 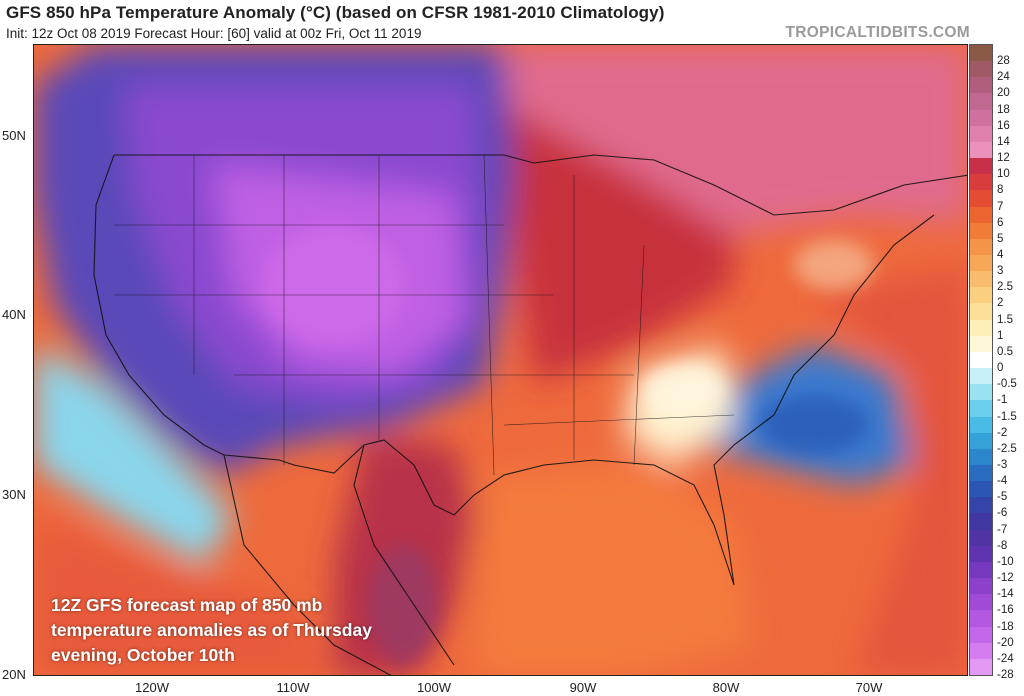 I want to click on colorbar-label: 12, so click(x=1003, y=158).